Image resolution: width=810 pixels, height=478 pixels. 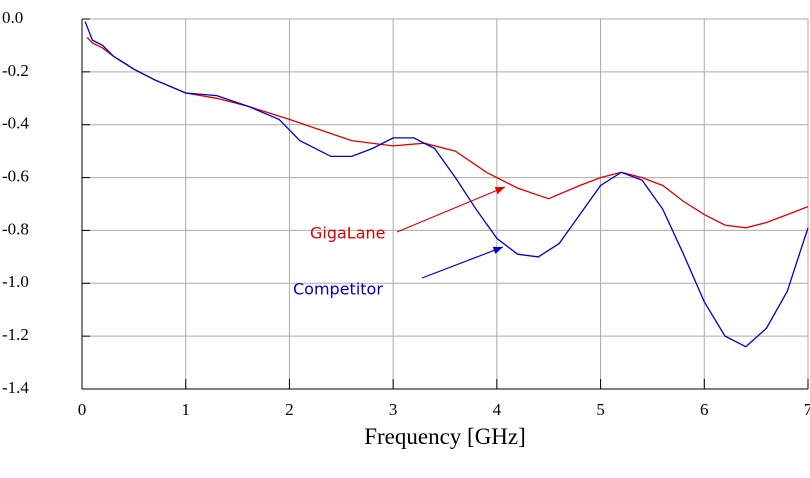 What do you see at coordinates (82, 409) in the screenshot?
I see `x-tick-label: 0` at bounding box center [82, 409].